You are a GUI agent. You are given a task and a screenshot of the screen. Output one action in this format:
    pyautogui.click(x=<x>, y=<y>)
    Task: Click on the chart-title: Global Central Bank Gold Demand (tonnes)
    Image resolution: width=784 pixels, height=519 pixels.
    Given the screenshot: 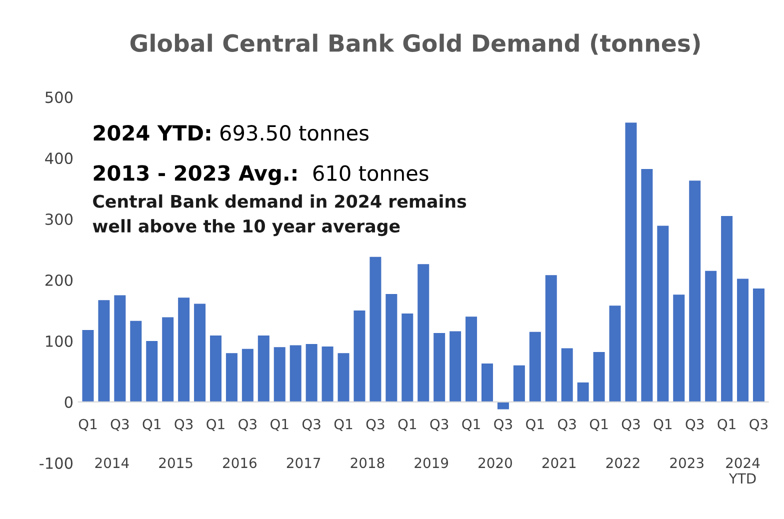 What is the action you would take?
    pyautogui.click(x=415, y=44)
    